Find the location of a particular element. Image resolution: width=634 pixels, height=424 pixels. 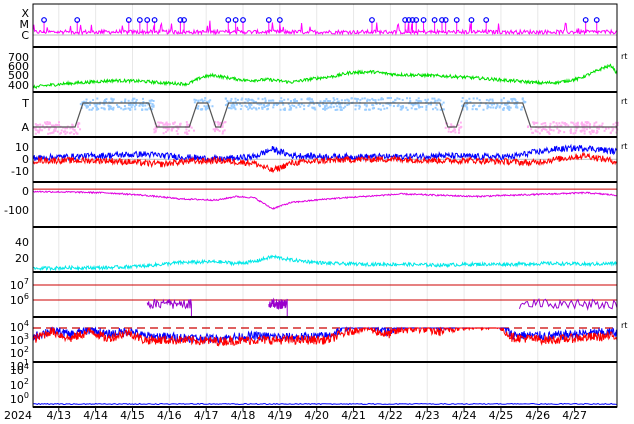

x-tick-label: 4/23 is located at coordinates (427, 415).